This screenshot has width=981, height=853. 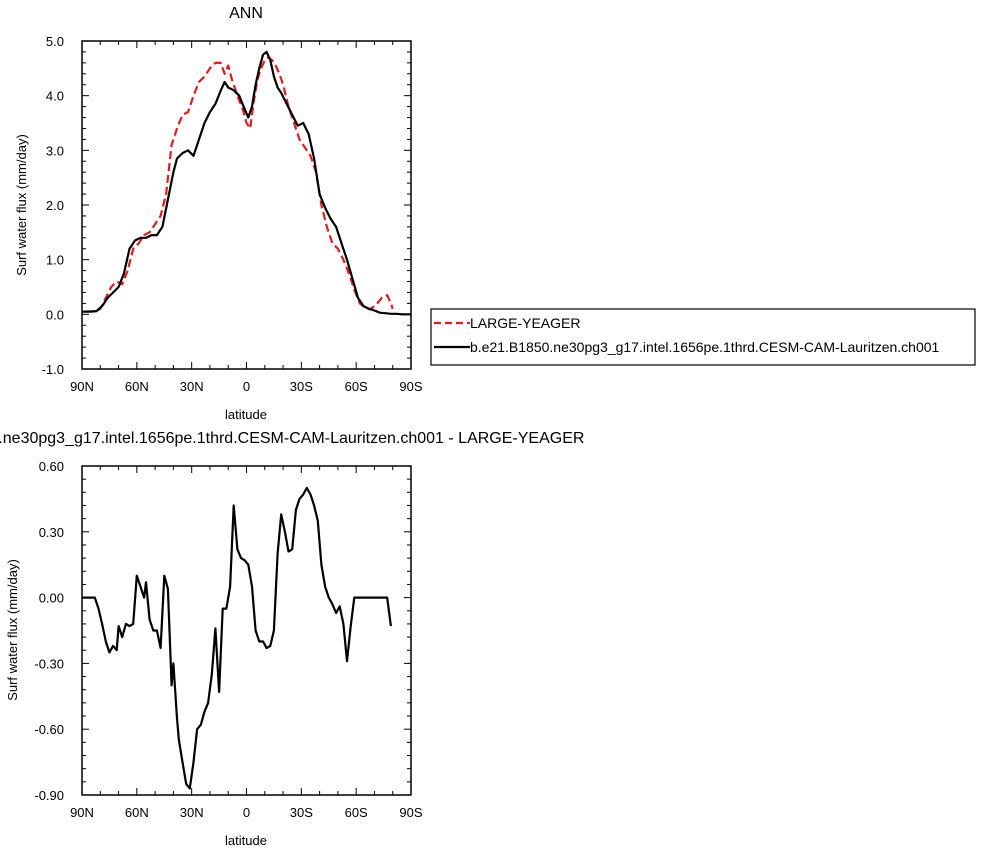 I want to click on y-tick-label: 0.0, so click(x=55, y=314).